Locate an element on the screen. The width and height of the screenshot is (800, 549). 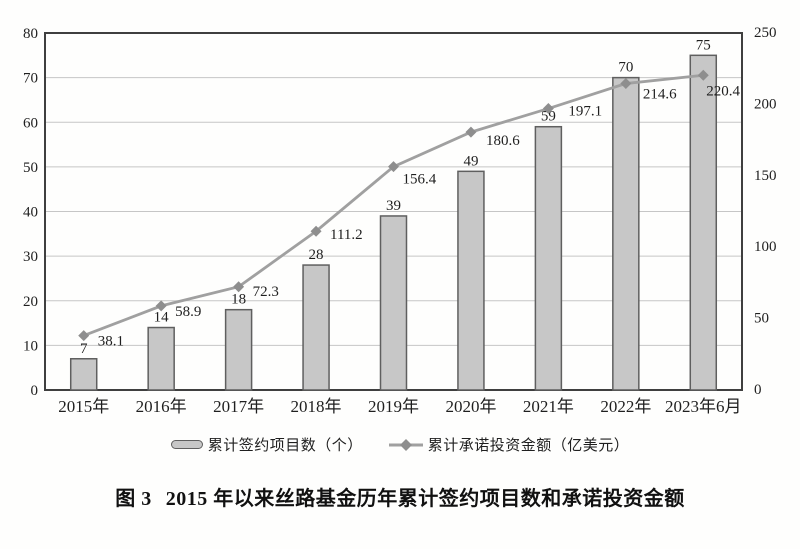
bar-value-label: 39 is located at coordinates (393, 206).